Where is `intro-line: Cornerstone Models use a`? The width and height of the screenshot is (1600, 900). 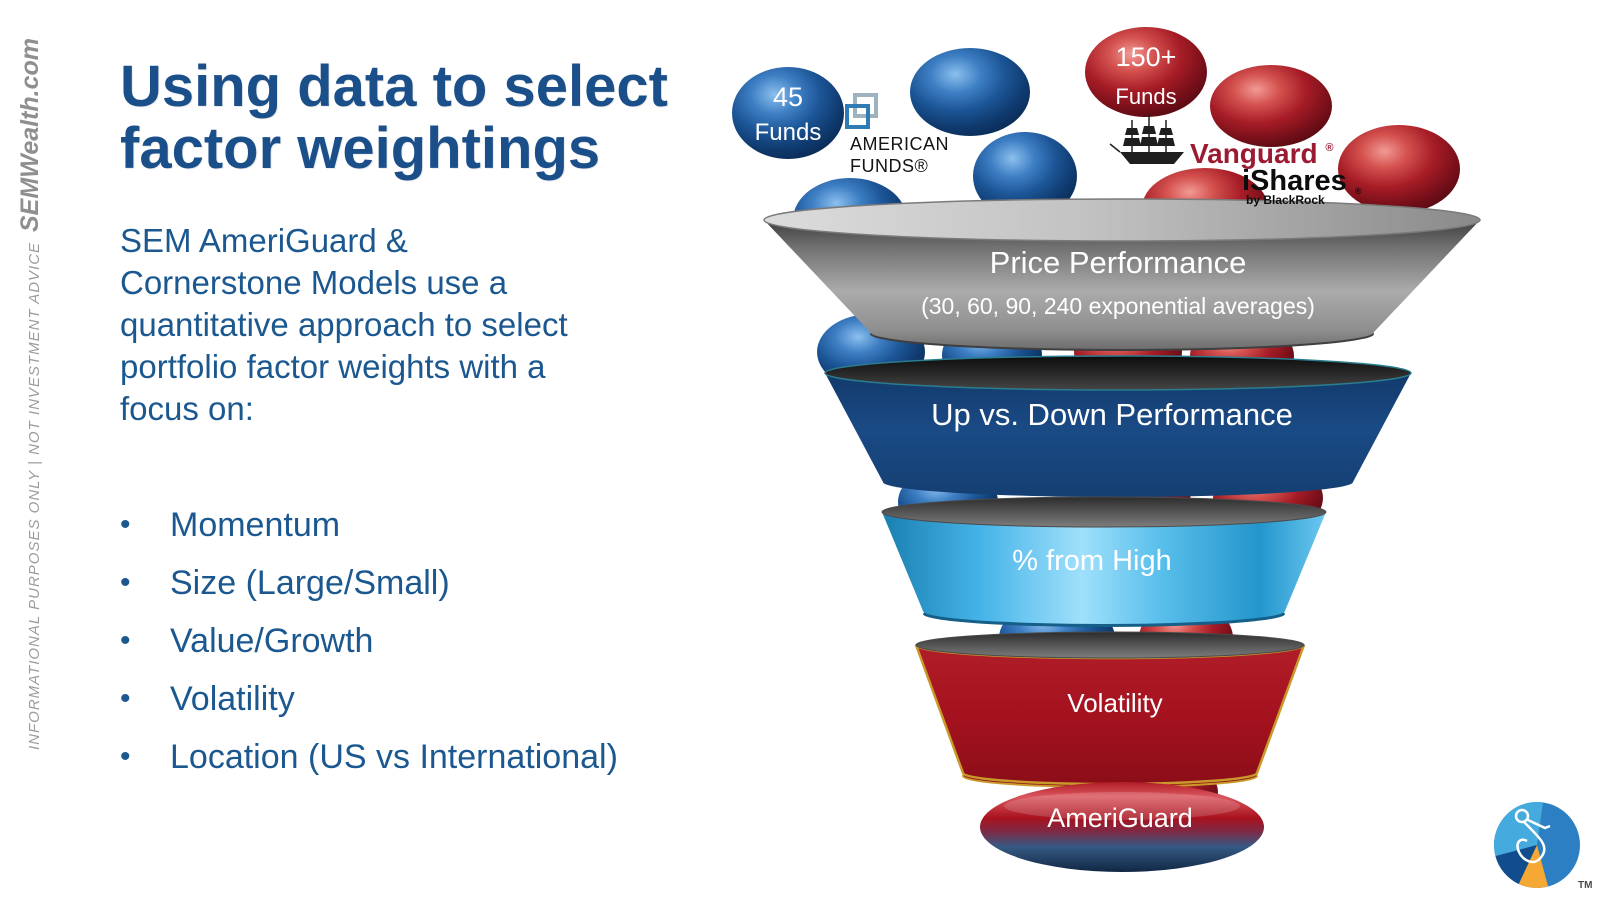 intro-line: Cornerstone Models use a is located at coordinates (314, 282).